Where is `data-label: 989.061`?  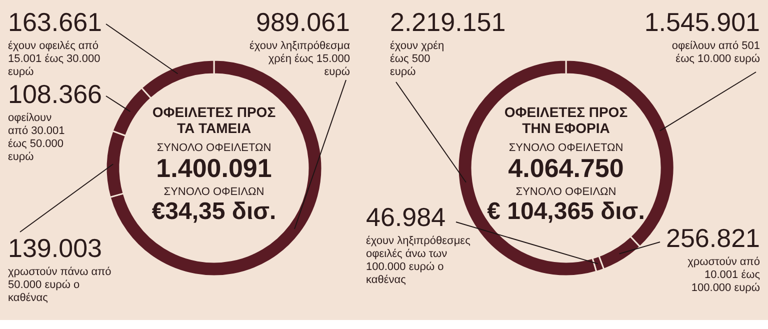
data-label: 989.061 is located at coordinates (303, 22).